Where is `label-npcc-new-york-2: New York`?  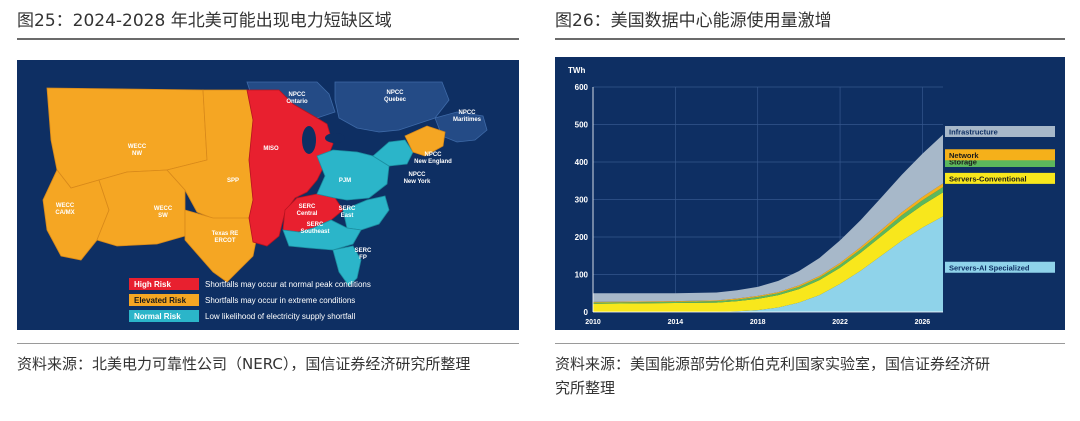 label-npcc-new-york-2: New York is located at coordinates (417, 182).